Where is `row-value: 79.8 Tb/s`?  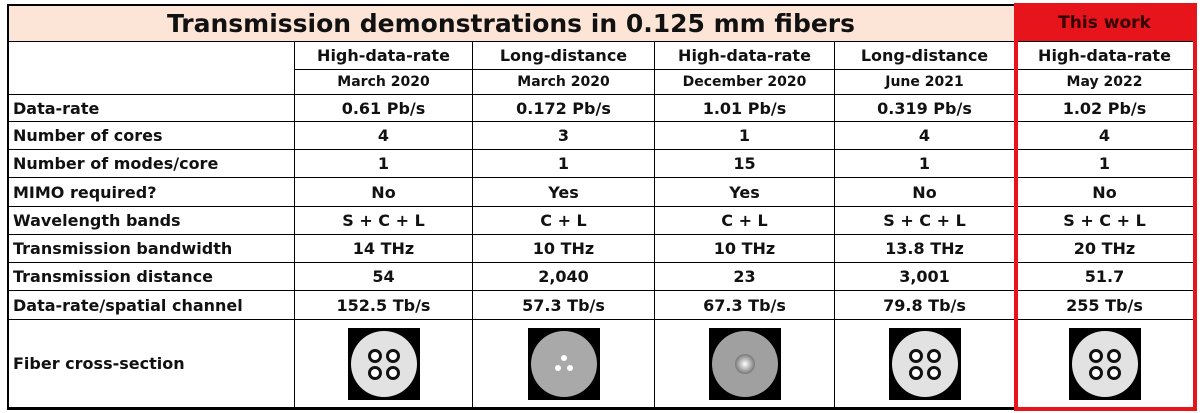 row-value: 79.8 Tb/s is located at coordinates (925, 305).